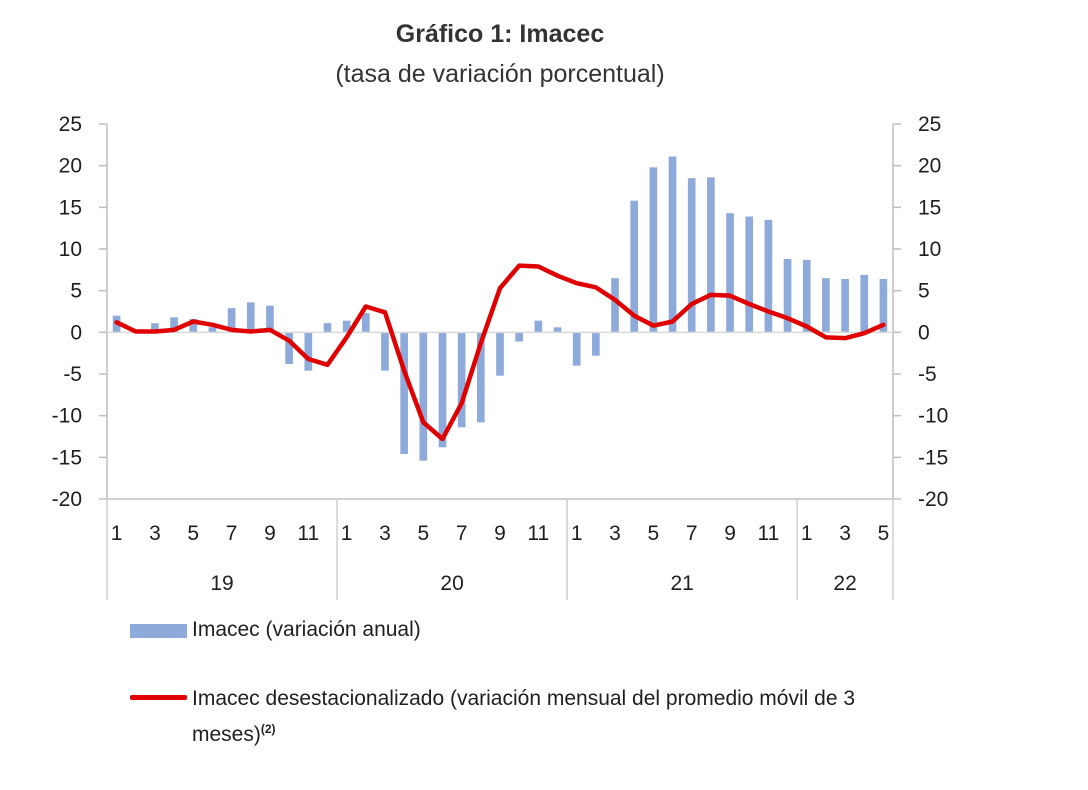  I want to click on y-tick-label-right: 25, so click(929, 124).